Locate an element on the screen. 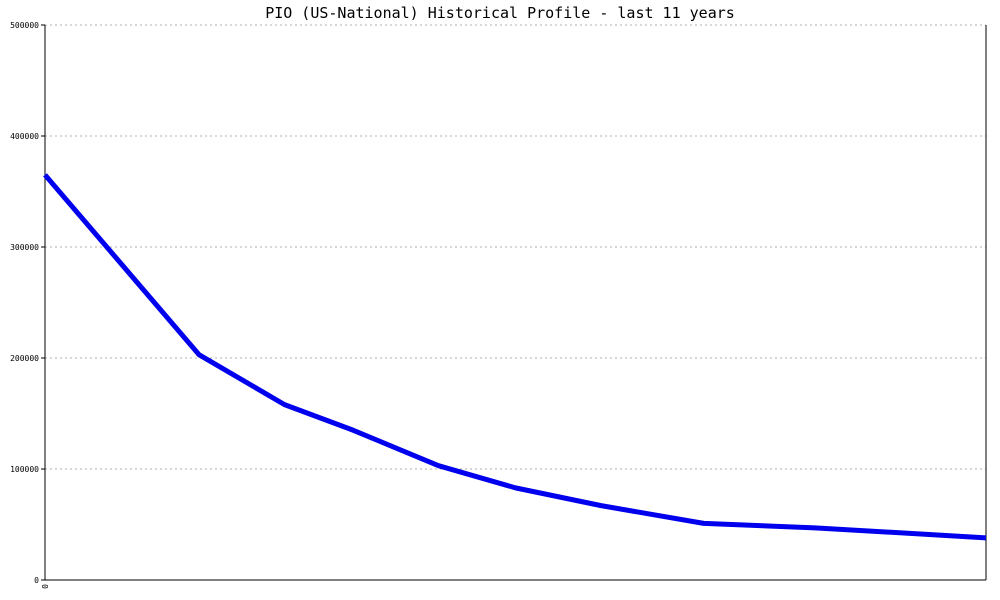 This screenshot has height=600, width=1000. x-tick-label-0: 0 is located at coordinates (45, 586).